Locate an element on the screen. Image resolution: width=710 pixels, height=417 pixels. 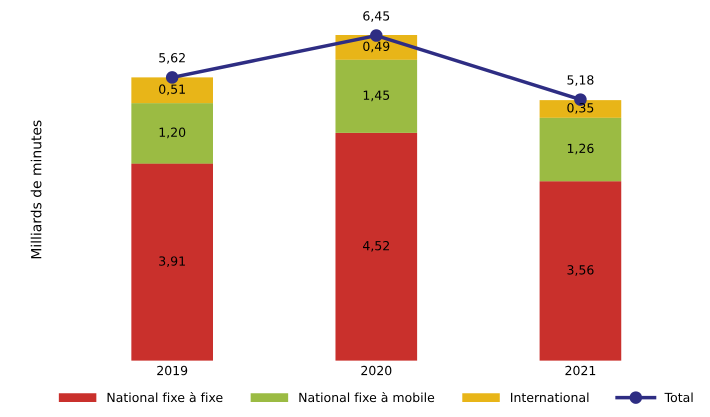
data-label: 4,52 is located at coordinates (375, 246).